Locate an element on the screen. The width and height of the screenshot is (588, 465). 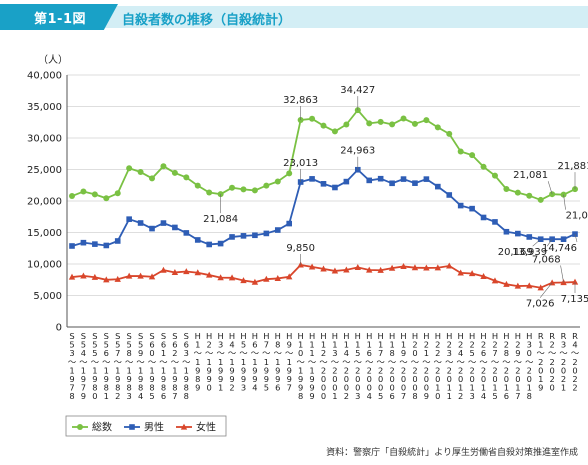
x-tick-label: 5 is located at coordinates (83, 345).